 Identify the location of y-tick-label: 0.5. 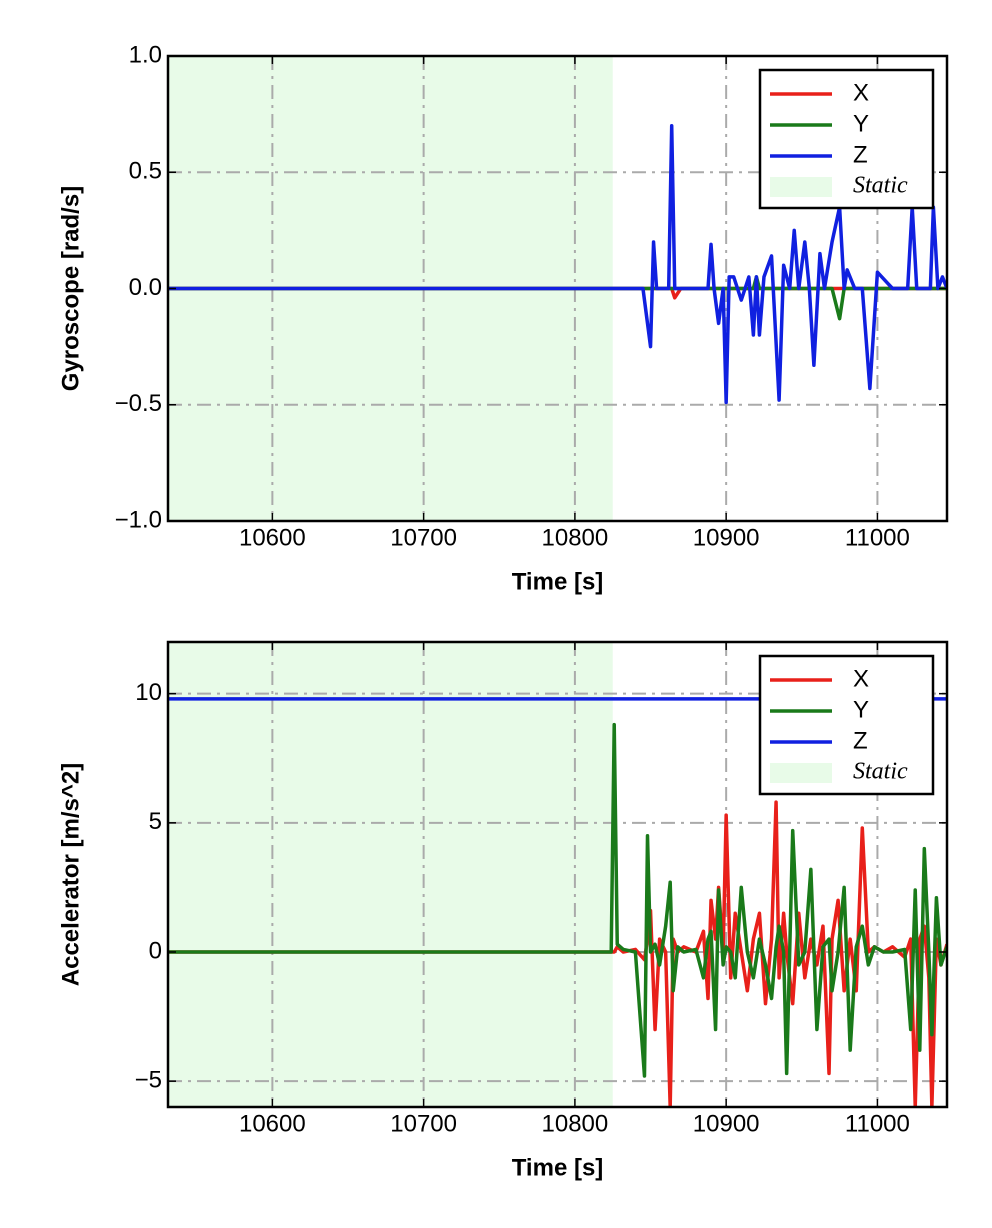
(145, 171).